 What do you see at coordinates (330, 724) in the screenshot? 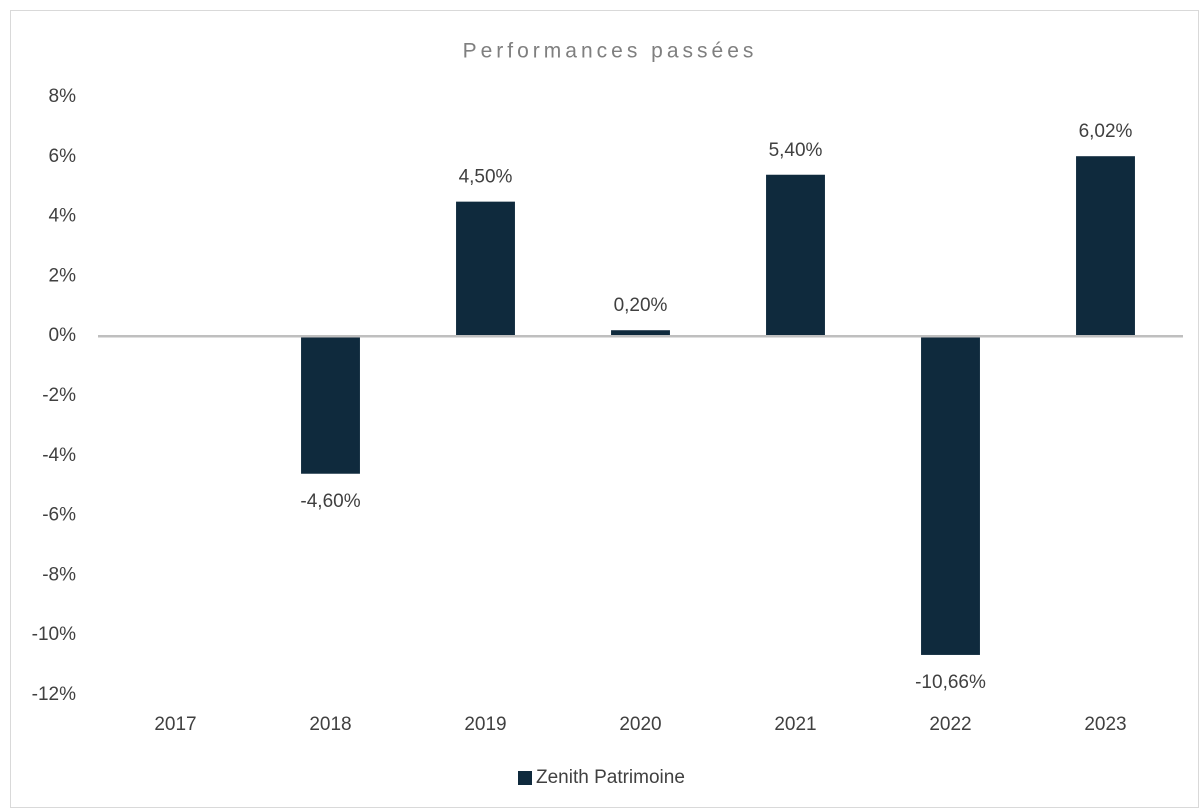
I see `x-tick-label: 2018` at bounding box center [330, 724].